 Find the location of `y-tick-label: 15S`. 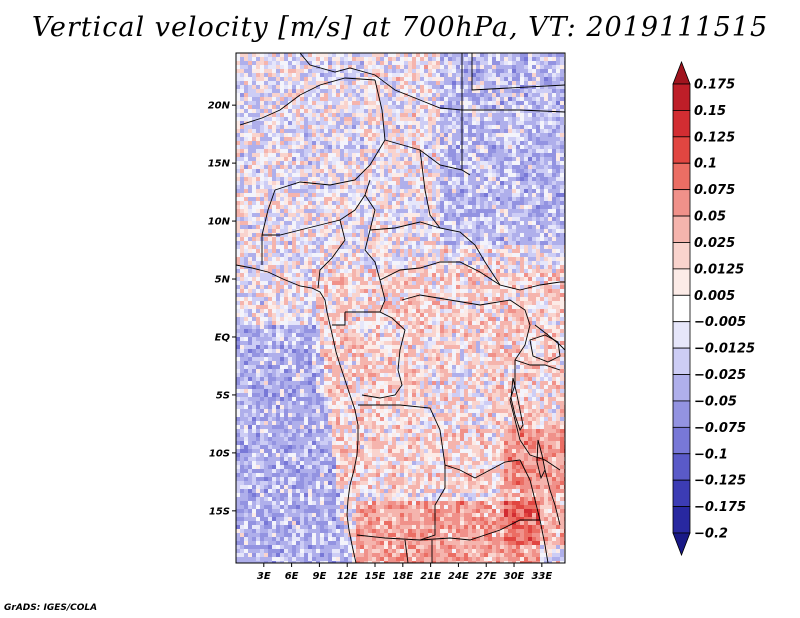

y-tick-label: 15S is located at coordinates (219, 511).